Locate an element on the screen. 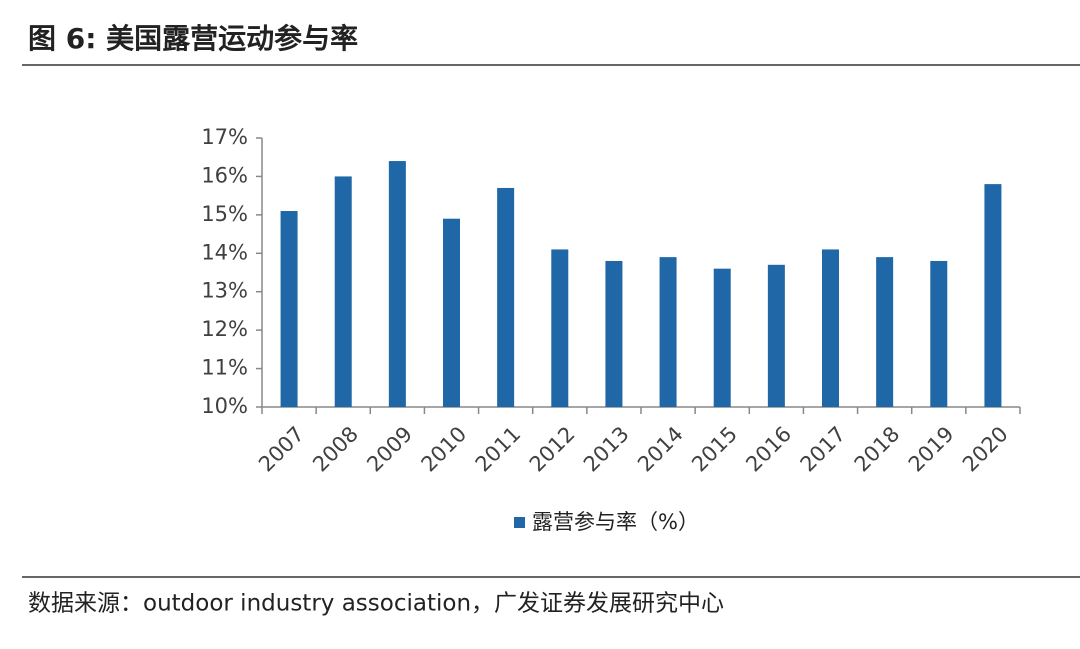 Image resolution: width=1080 pixels, height=649 pixels. y-tick-label: 12% is located at coordinates (224, 329).